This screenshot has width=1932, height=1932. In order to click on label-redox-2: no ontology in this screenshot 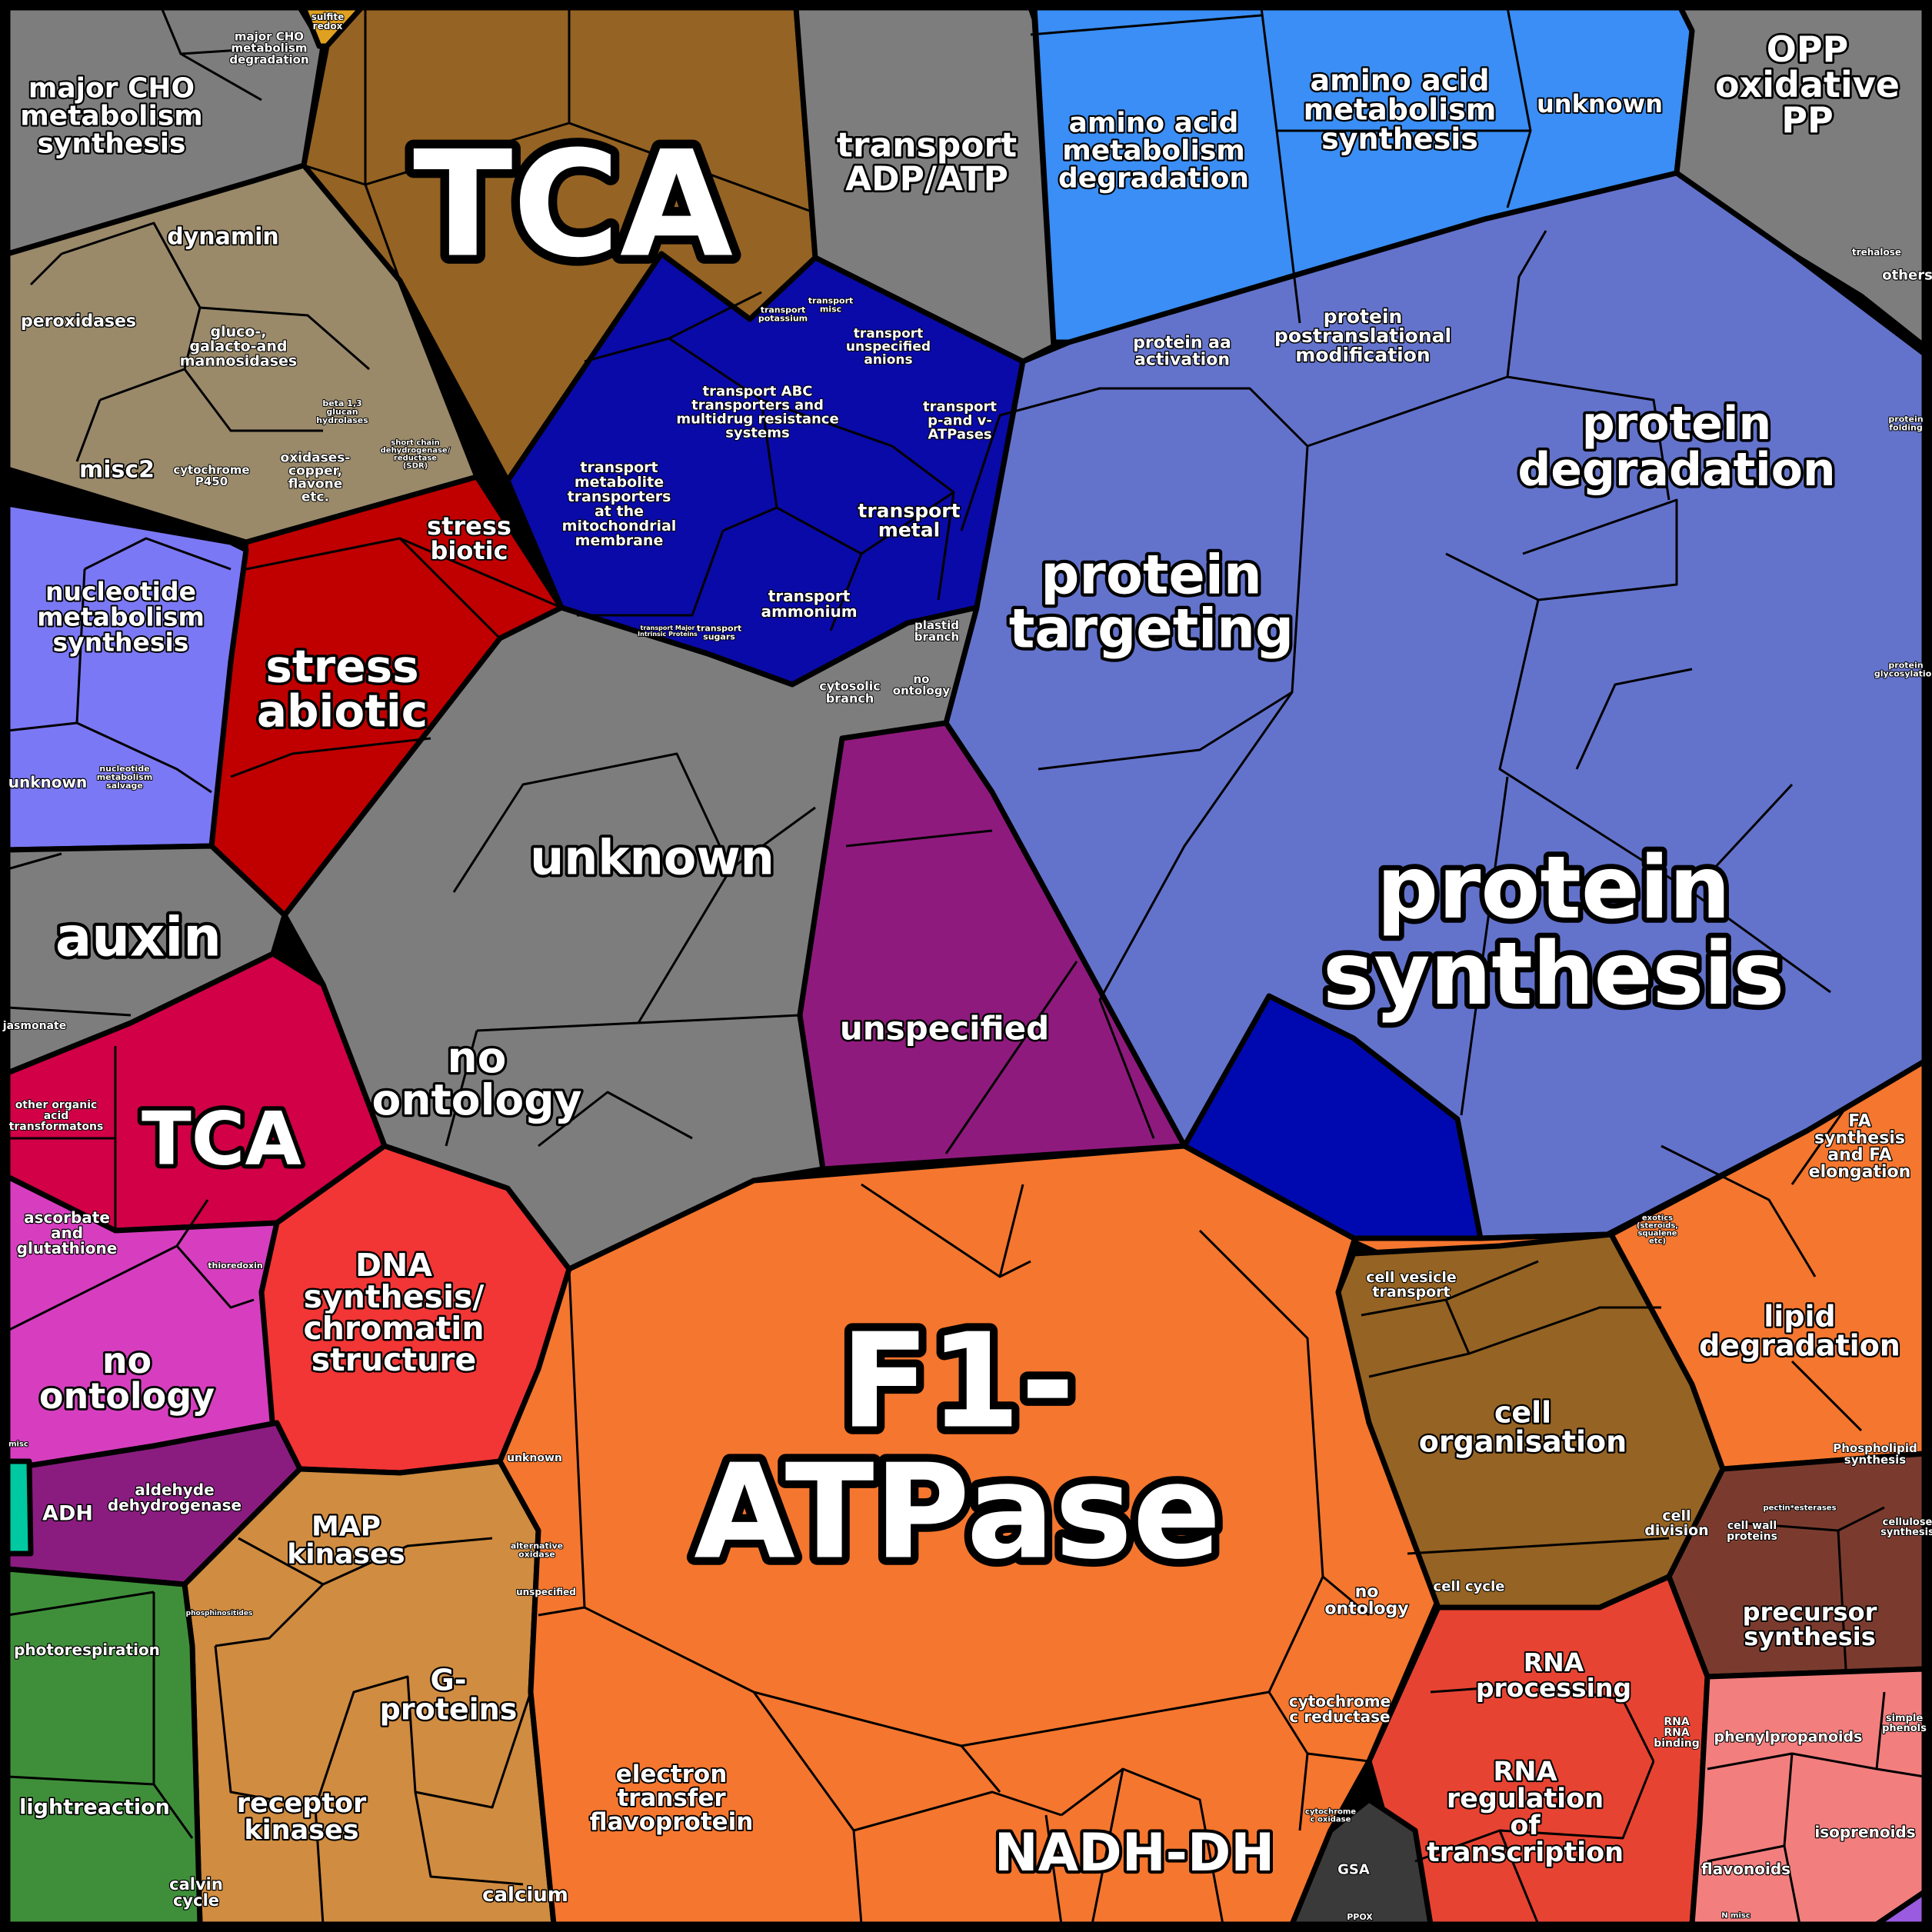, I will do `click(127, 1378)`.